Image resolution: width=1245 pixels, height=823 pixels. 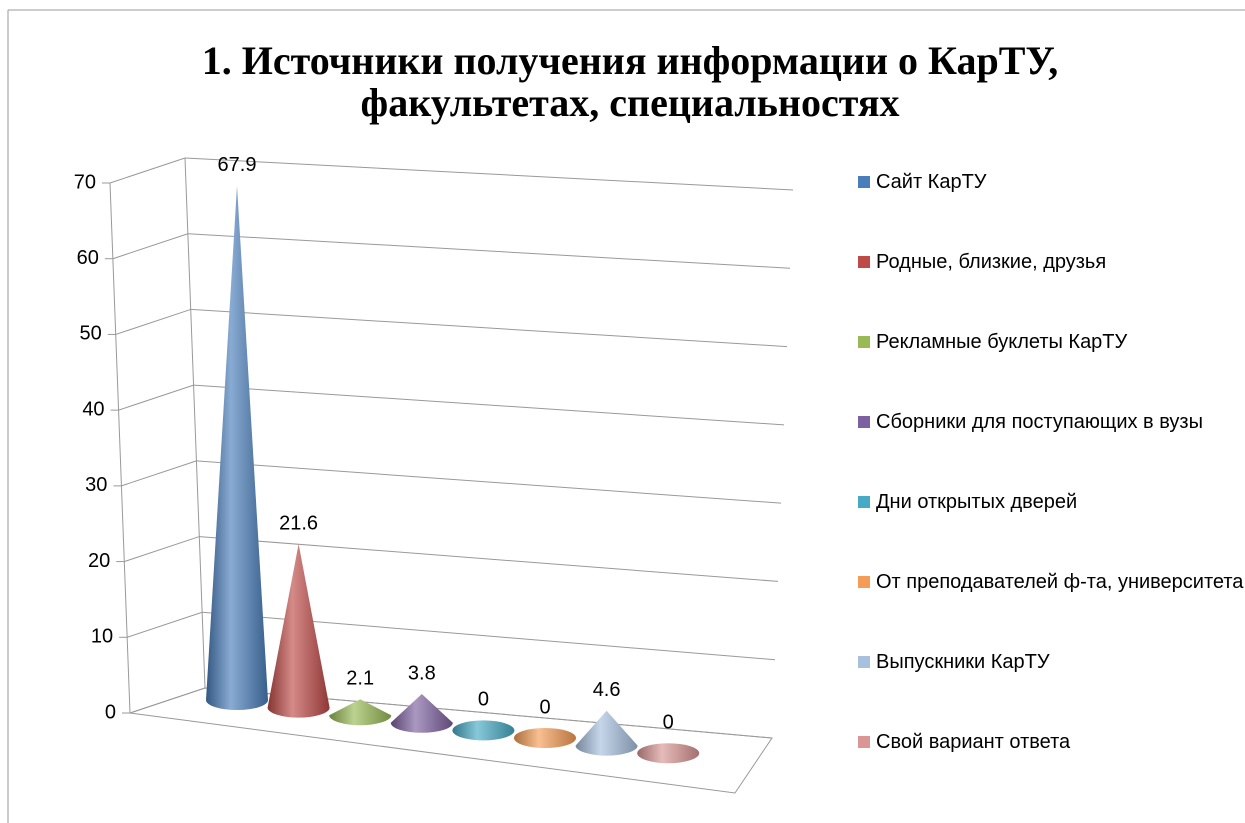 I want to click on legend-entry: Рекламные буклеты КарТУ, so click(x=1051, y=342).